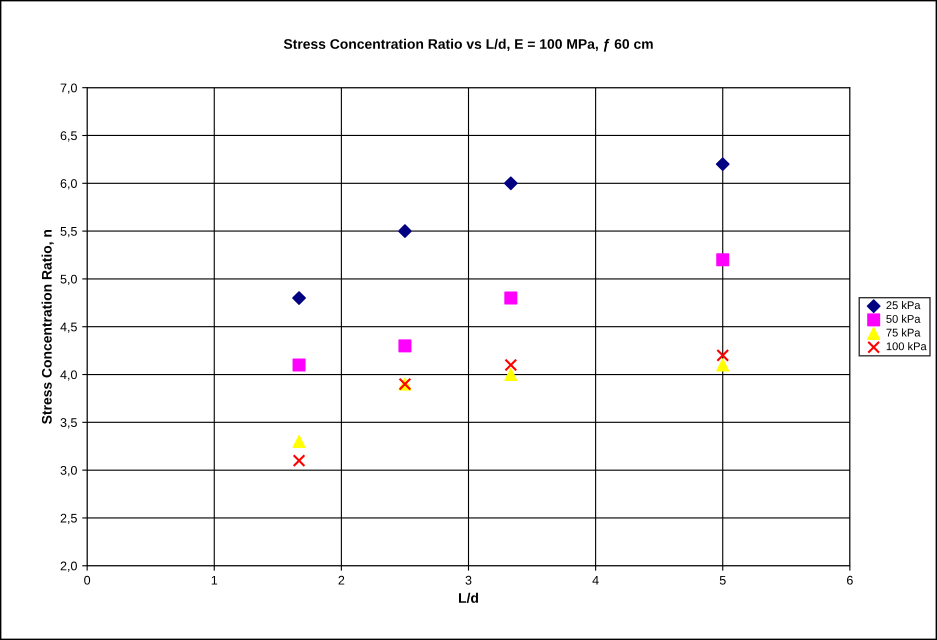 This screenshot has width=937, height=640. I want to click on y-tick-label: 4,0, so click(68, 375).